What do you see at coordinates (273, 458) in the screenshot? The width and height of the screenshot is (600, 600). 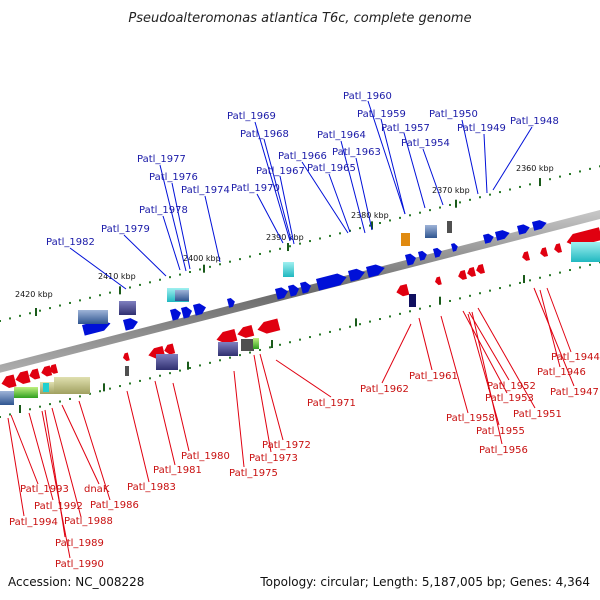 I see `gene-label-patl-1973: Patl_1973` at bounding box center [273, 458].